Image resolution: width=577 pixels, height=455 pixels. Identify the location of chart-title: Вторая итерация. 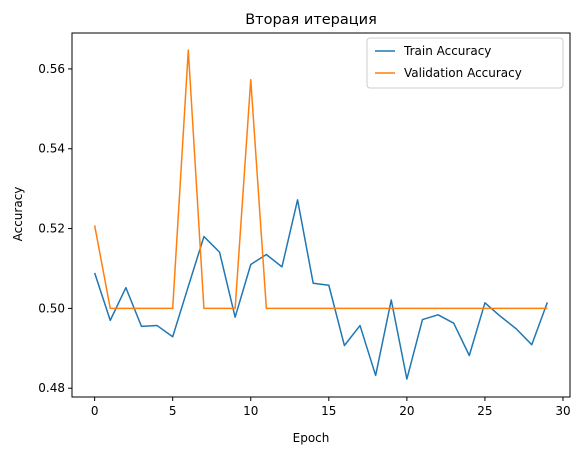
(311, 20).